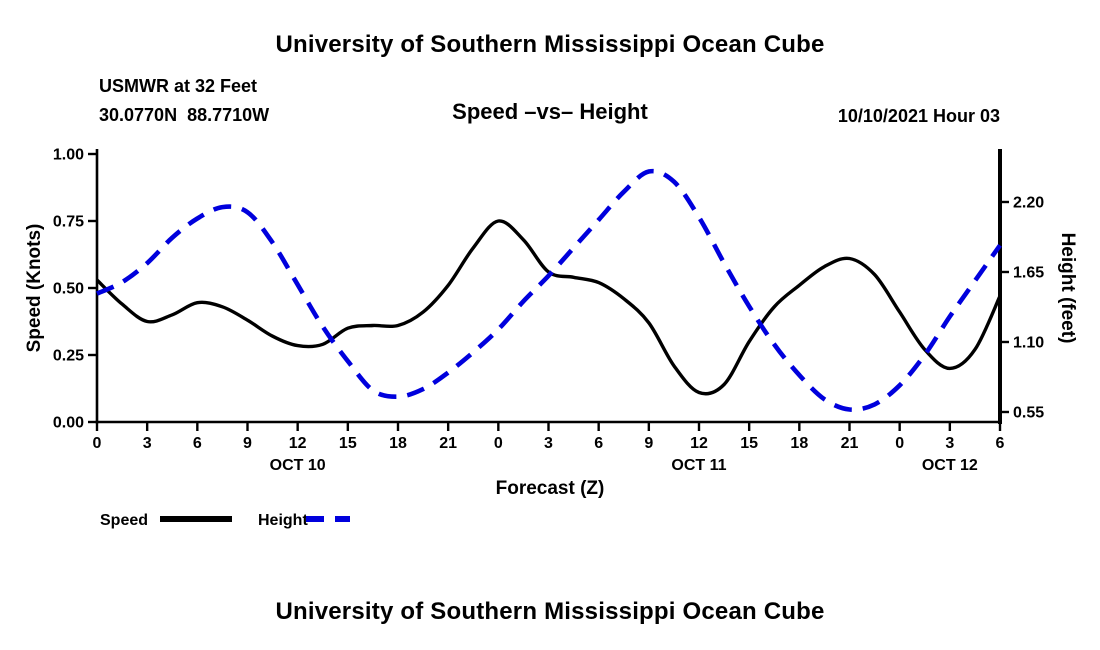  I want to click on y-left-tick-label: 0.25, so click(68, 356).